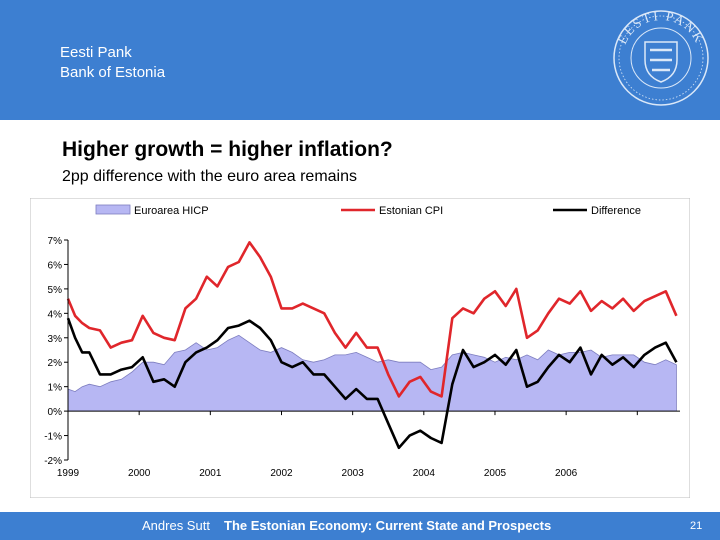 This screenshot has height=540, width=720. Describe the element at coordinates (566, 473) in the screenshot. I see `x-tick-label: 2006` at that location.